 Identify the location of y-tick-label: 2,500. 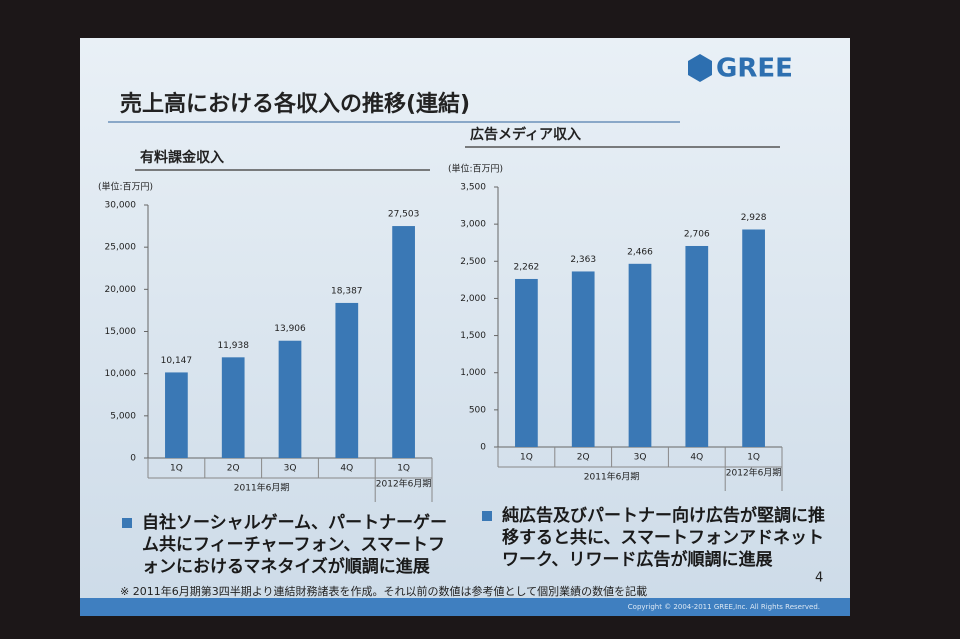
(473, 262).